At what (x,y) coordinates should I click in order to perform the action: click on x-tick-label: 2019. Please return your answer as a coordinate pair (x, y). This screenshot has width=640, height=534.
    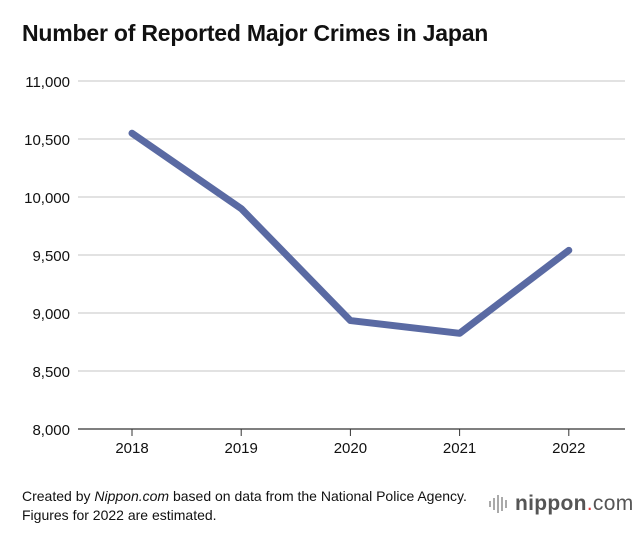
    Looking at the image, I should click on (241, 448).